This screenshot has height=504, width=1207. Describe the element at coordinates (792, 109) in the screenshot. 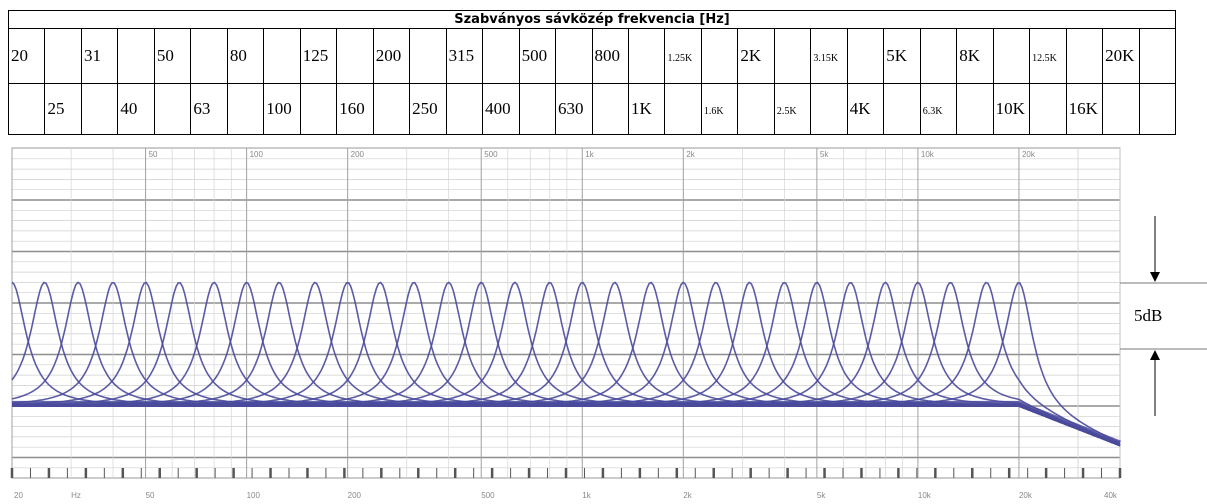

I see `band-cell: 2.5K` at that location.